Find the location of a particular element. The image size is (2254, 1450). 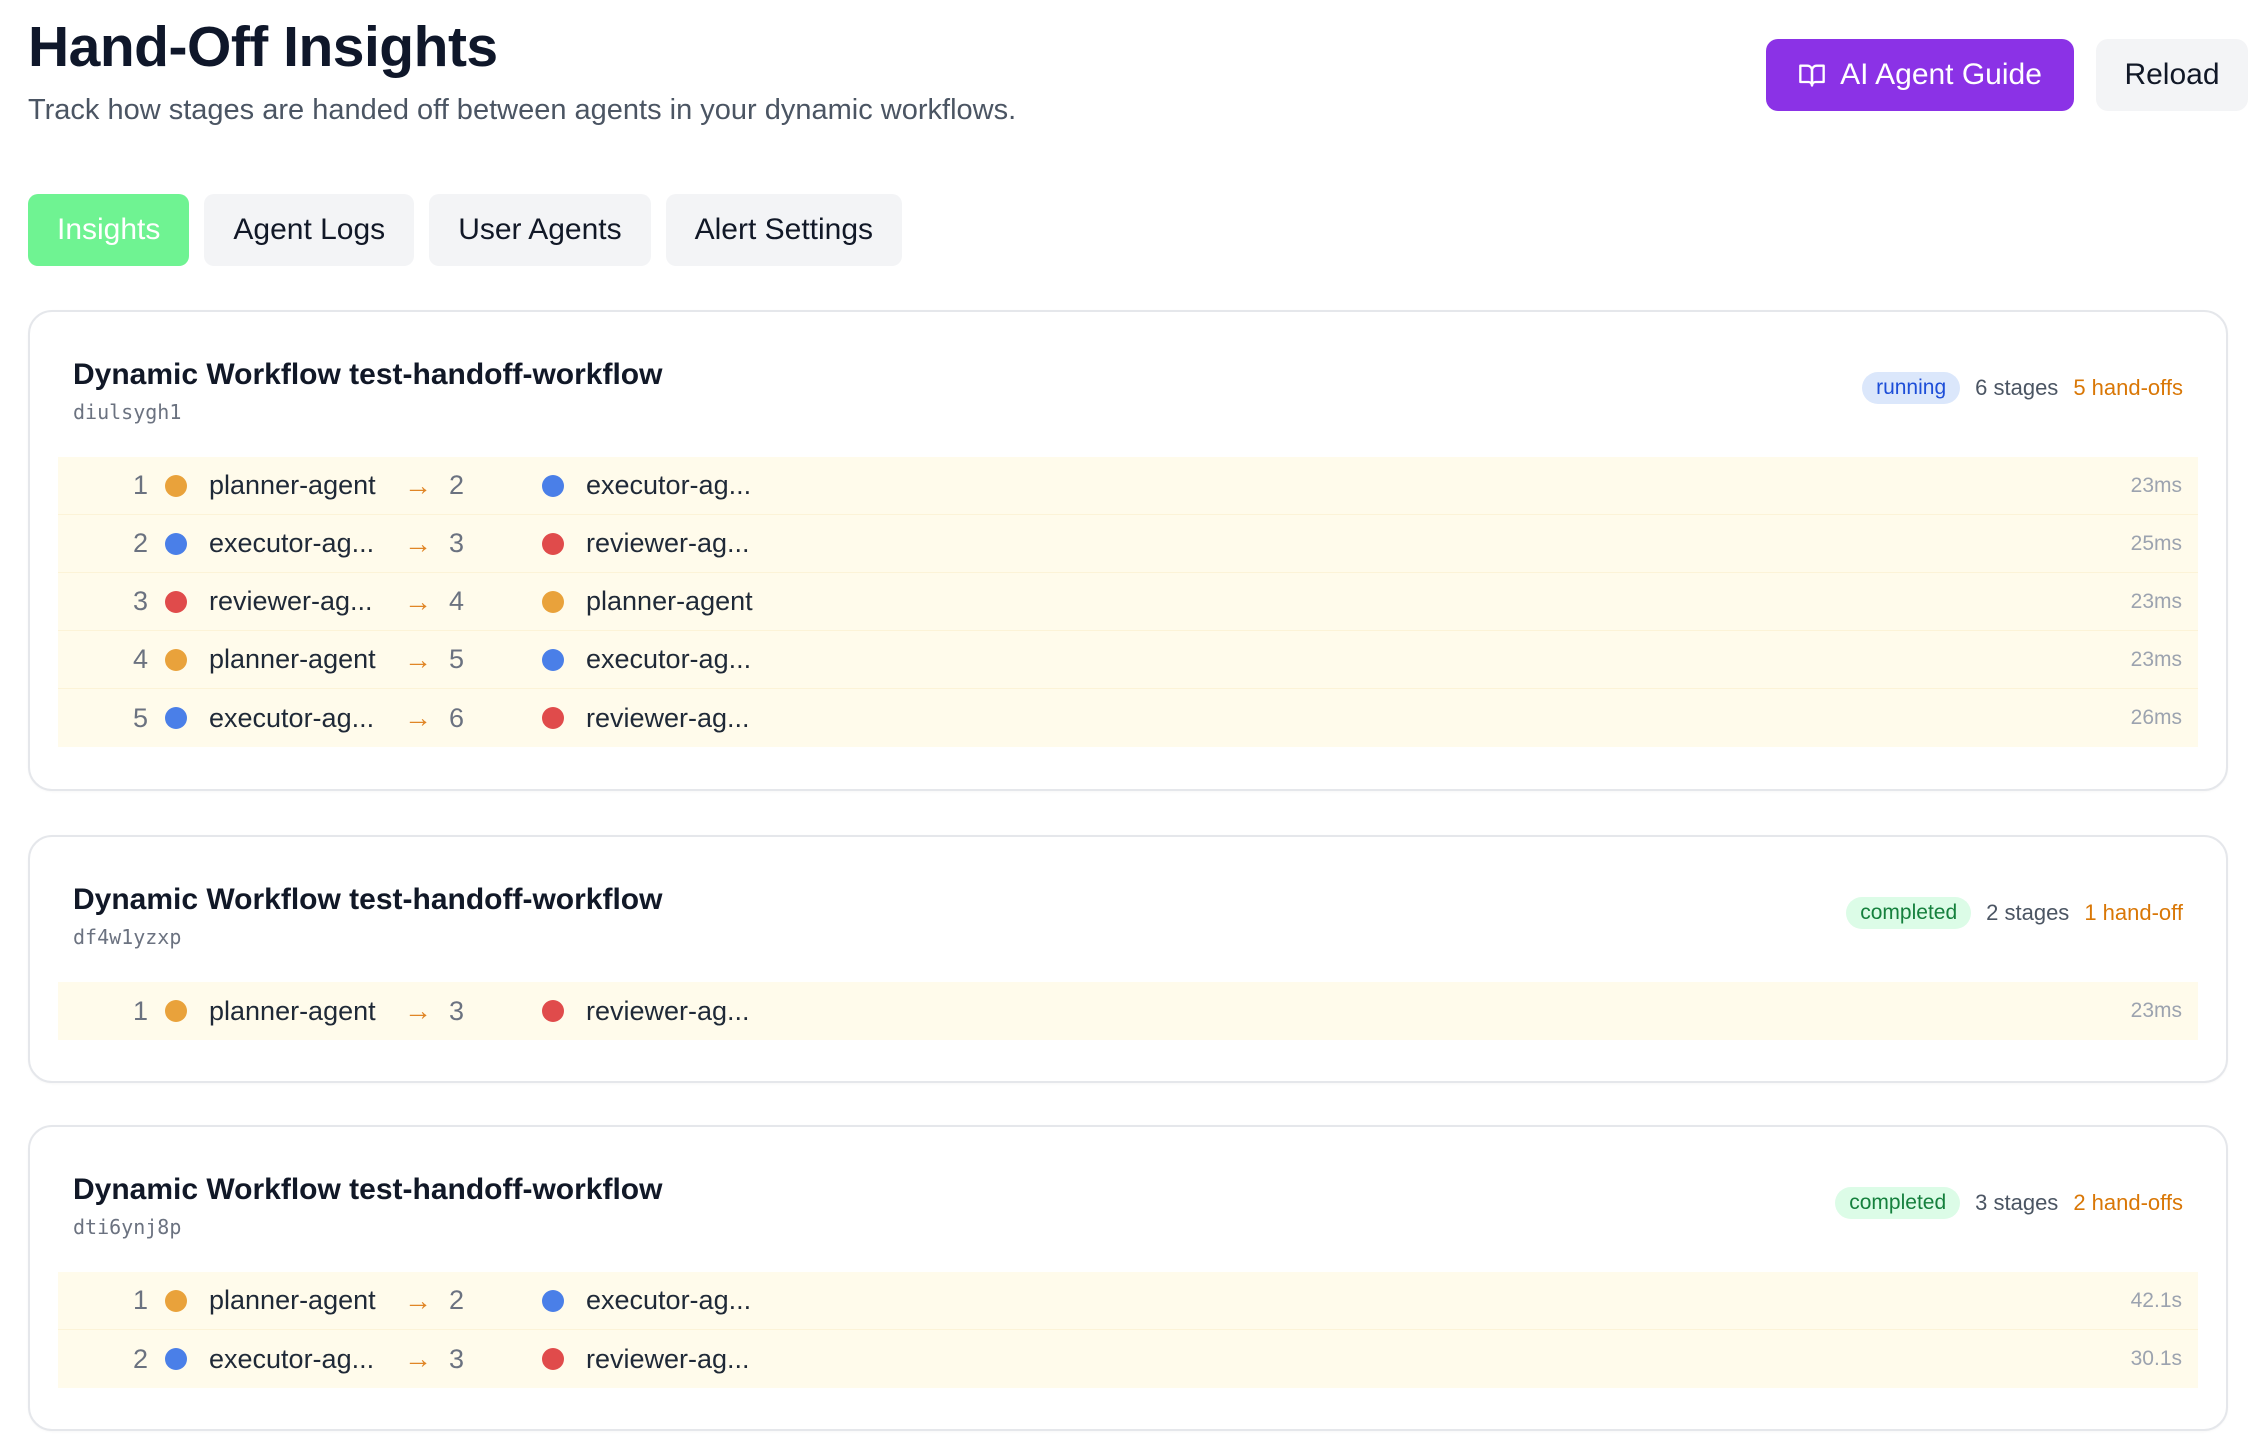

handoff-row: 2 executor-ag... → 3 reviewer-ag... 25ms is located at coordinates (1128, 544).